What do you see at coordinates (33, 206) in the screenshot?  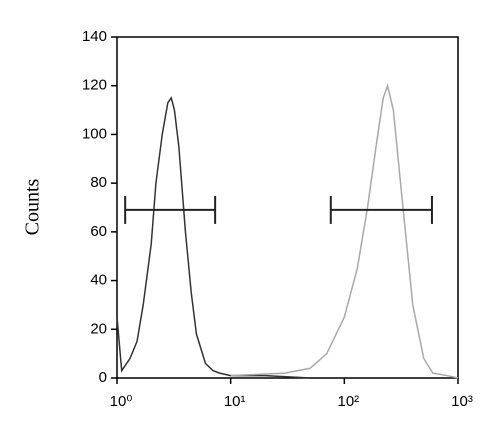 I see `y-axis-label: Counts` at bounding box center [33, 206].